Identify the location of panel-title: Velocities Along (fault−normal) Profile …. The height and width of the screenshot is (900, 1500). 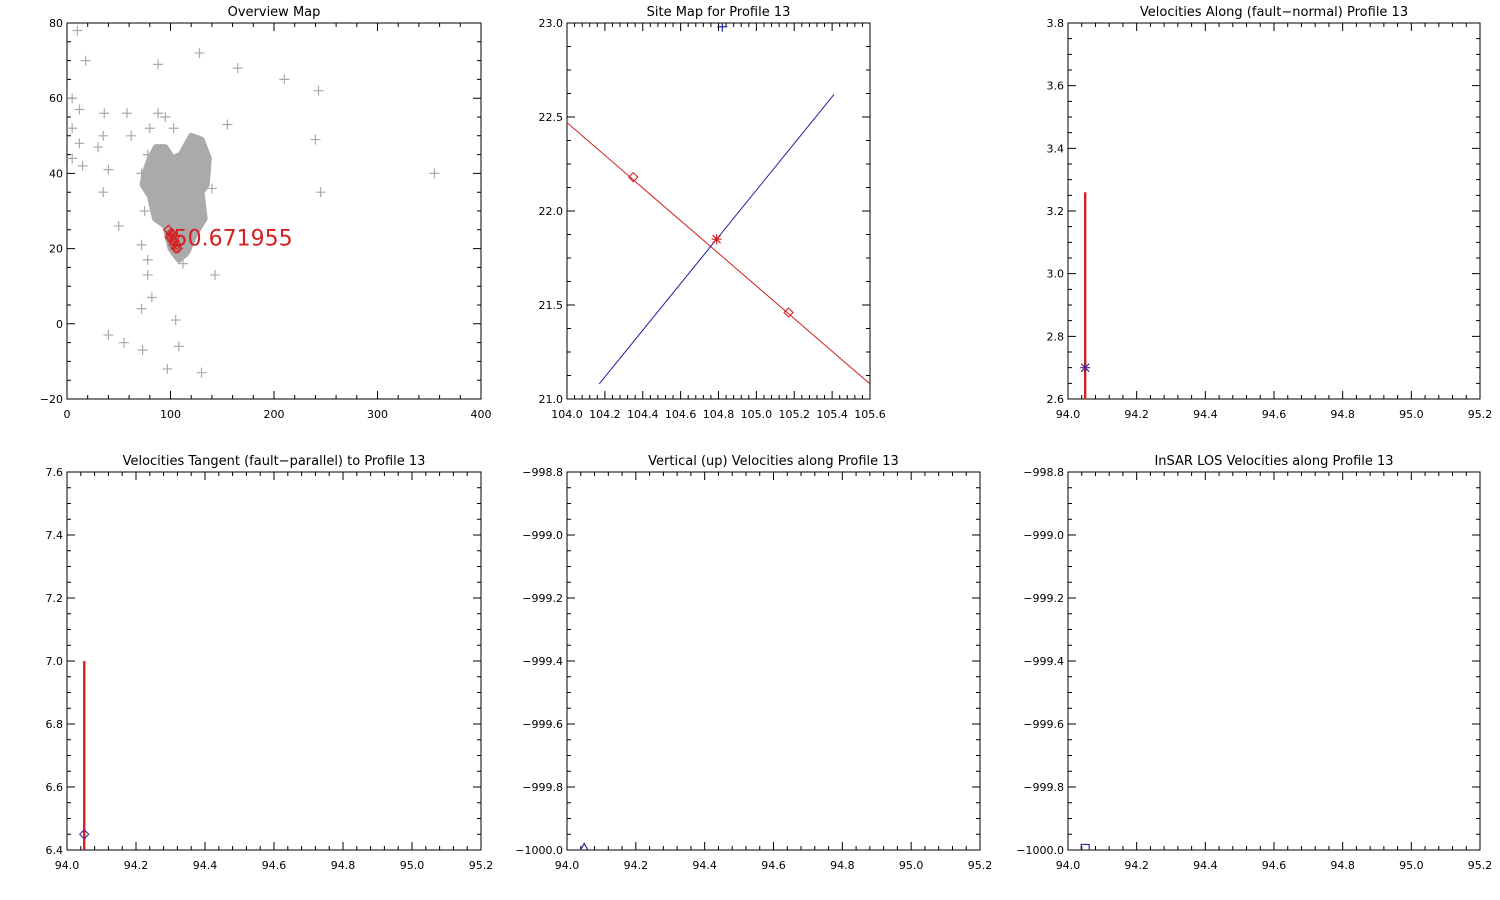
(1274, 12).